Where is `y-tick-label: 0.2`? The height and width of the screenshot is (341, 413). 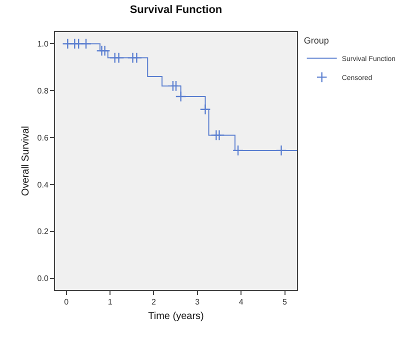
y-tick-label: 0.2 is located at coordinates (43, 231).